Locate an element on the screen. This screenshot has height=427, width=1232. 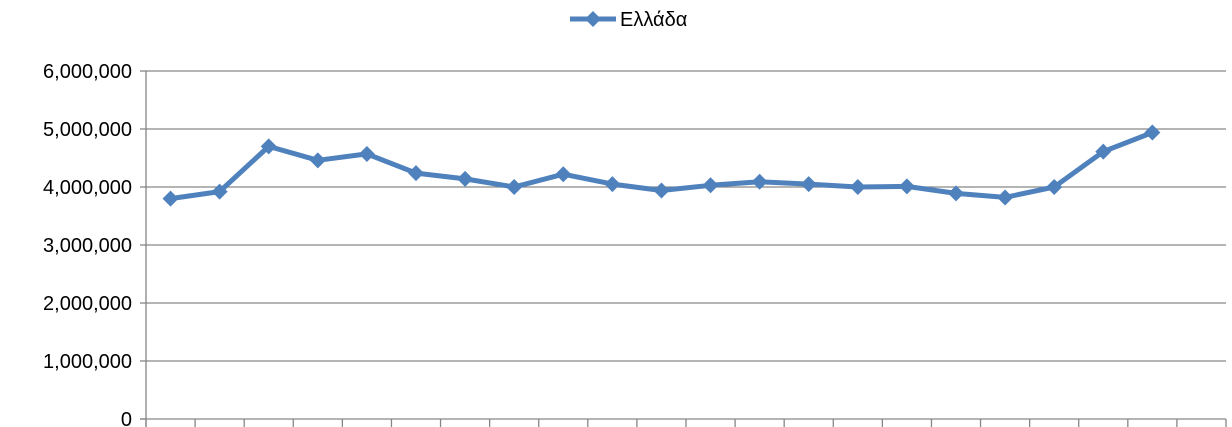
y-tick-label: 4,000,000 is located at coordinates (87, 188).